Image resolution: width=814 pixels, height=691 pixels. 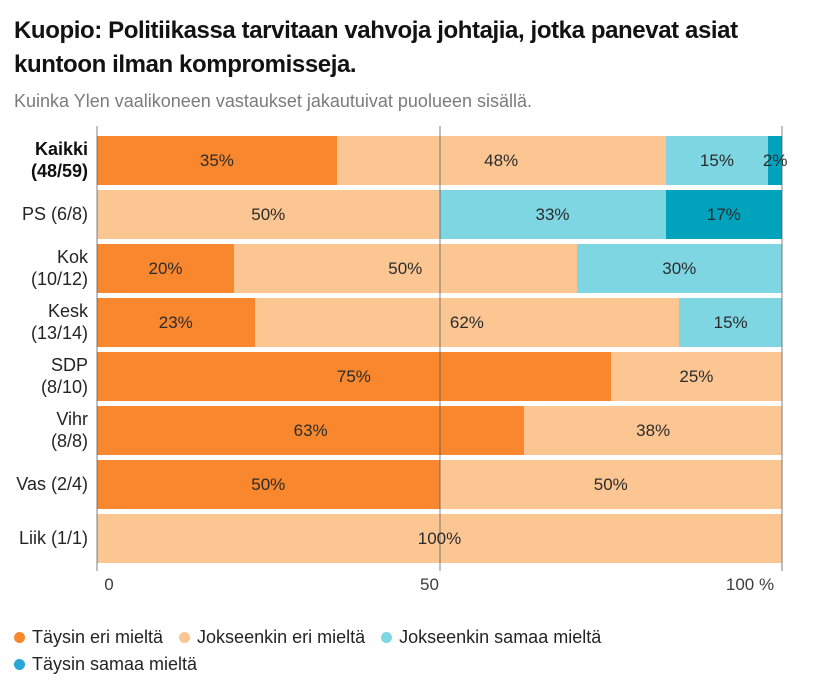 I want to click on bar-value-label: 38%, so click(x=653, y=430).